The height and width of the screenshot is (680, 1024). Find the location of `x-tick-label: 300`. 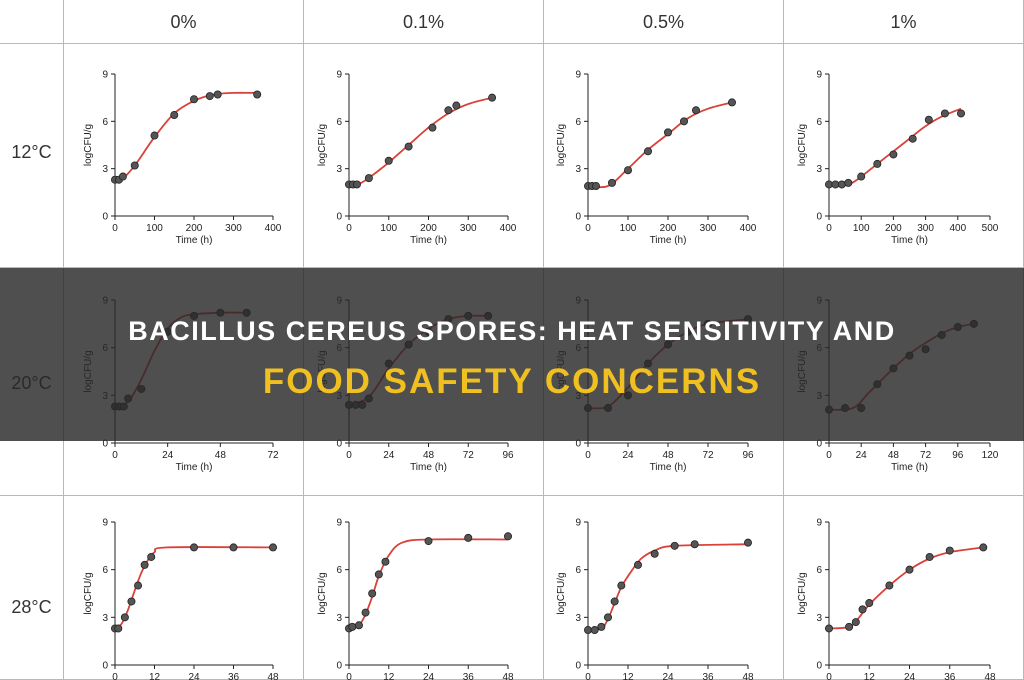

x-tick-label: 300 is located at coordinates (468, 228).